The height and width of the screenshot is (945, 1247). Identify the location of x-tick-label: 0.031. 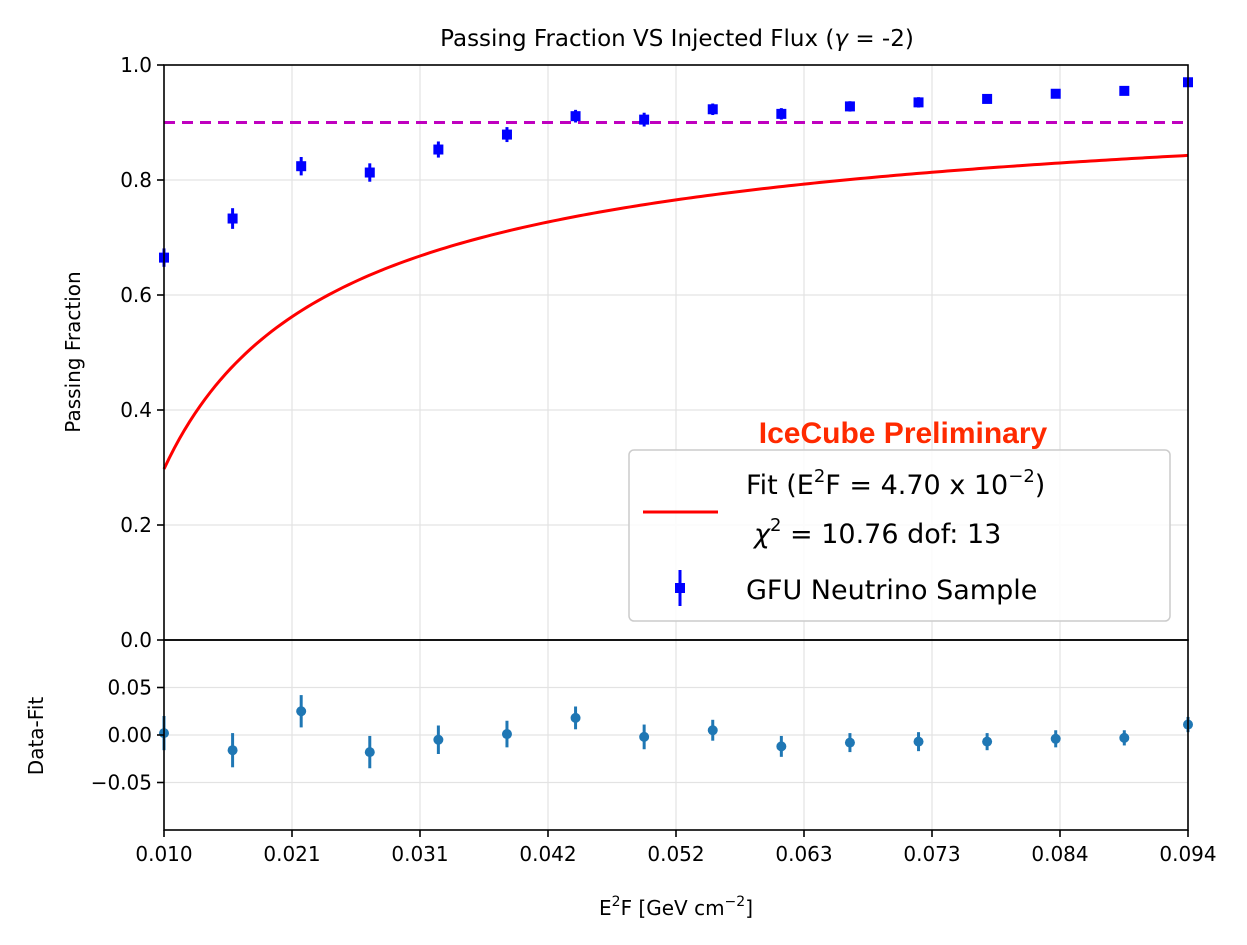
(419, 854).